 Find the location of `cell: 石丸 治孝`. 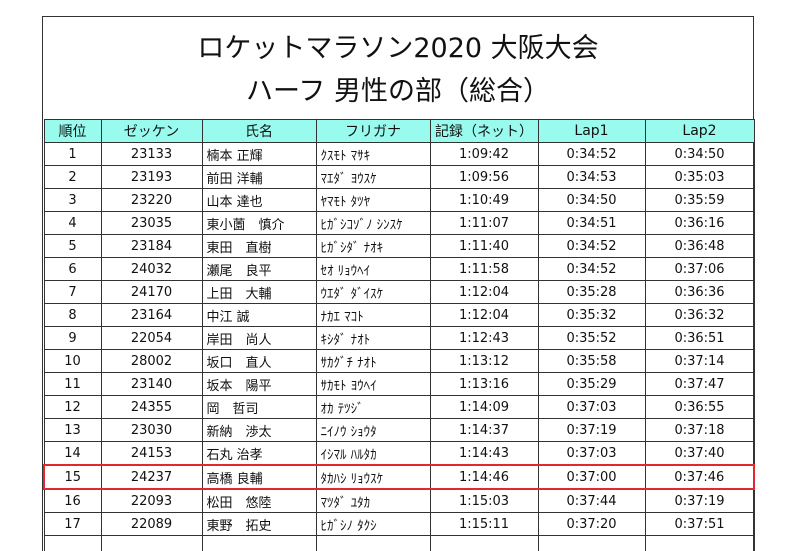

cell: 石丸 治孝 is located at coordinates (259, 453).